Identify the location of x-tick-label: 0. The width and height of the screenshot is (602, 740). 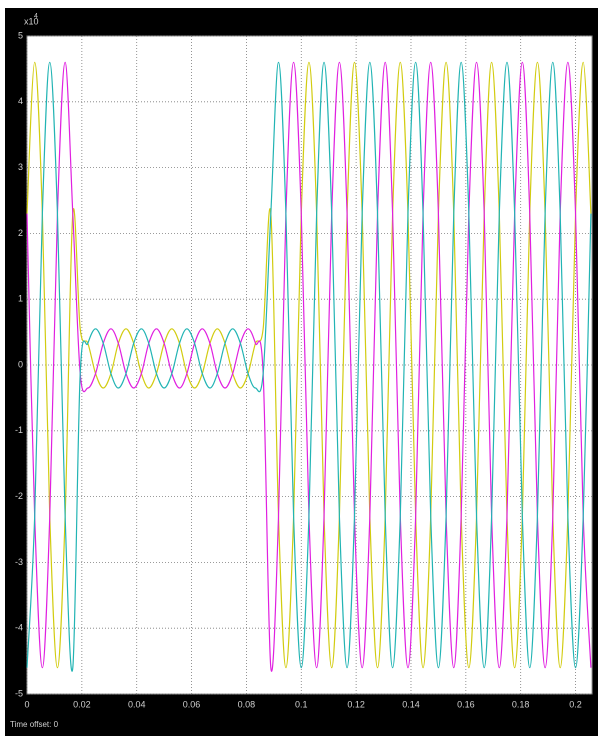
(26, 704).